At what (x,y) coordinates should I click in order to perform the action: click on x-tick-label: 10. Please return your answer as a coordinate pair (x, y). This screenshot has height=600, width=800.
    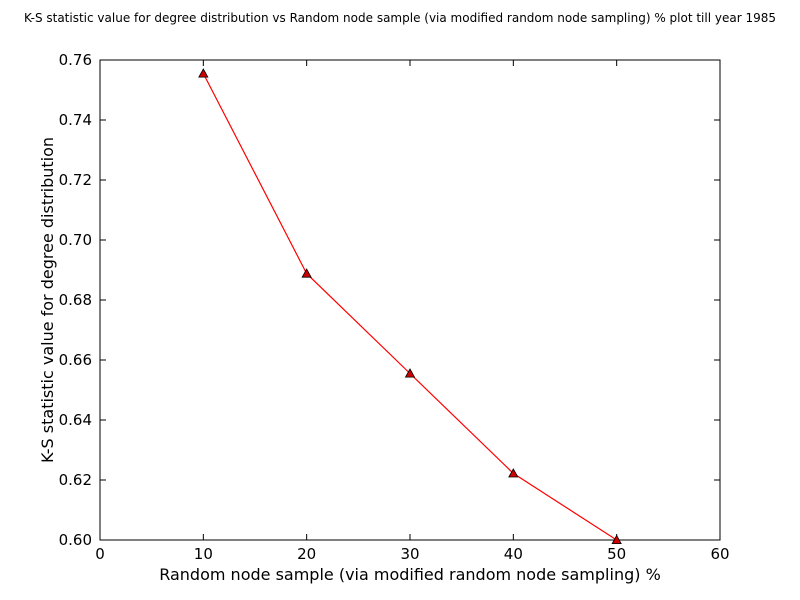
    Looking at the image, I should click on (203, 554).